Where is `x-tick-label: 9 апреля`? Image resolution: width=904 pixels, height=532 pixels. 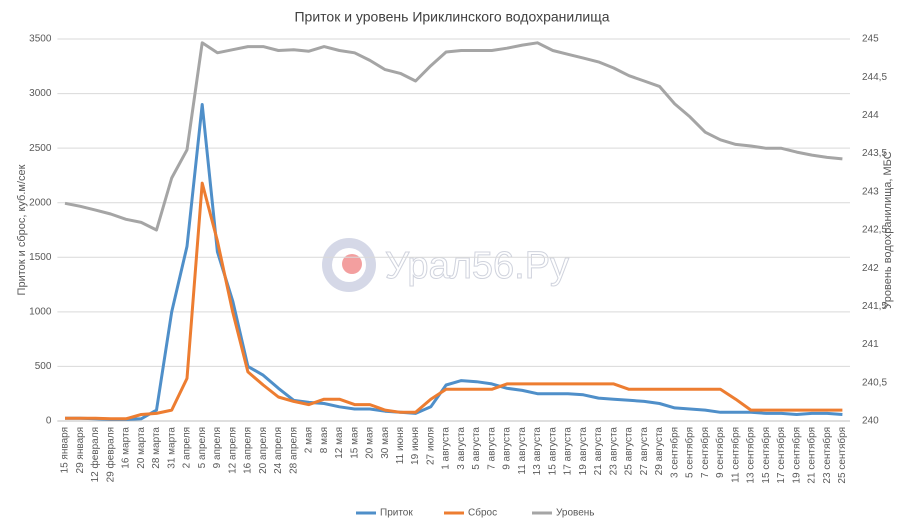
x-tick-label: 9 апреля is located at coordinates (217, 447).